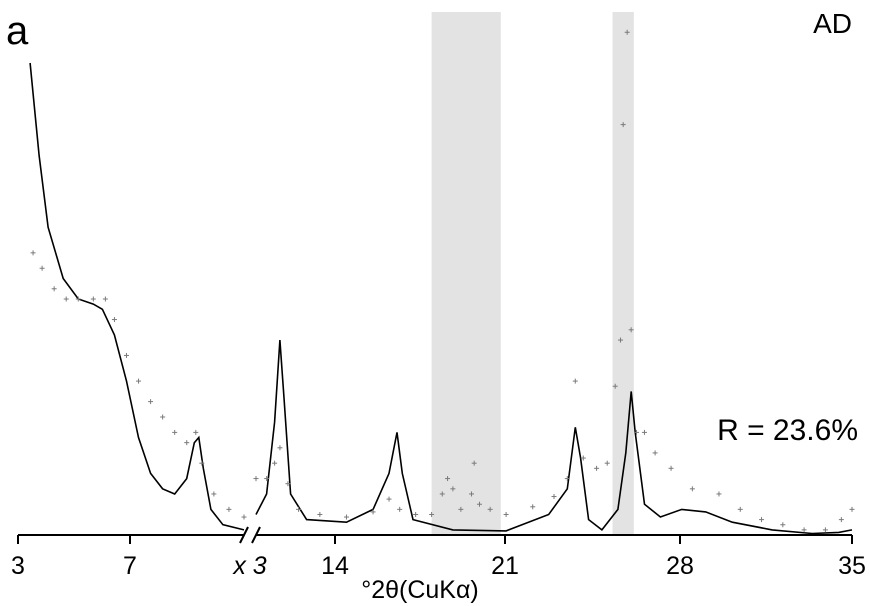  What do you see at coordinates (832, 23) in the screenshot?
I see `sample-label: AD` at bounding box center [832, 23].